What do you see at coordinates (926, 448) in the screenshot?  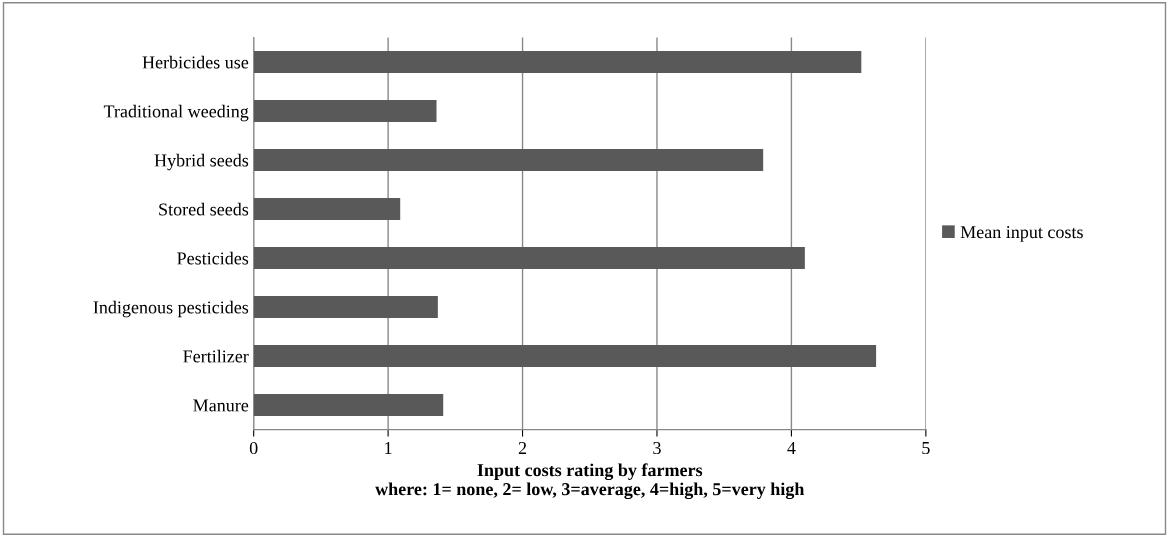 I see `x-tick-label: 5` at bounding box center [926, 448].